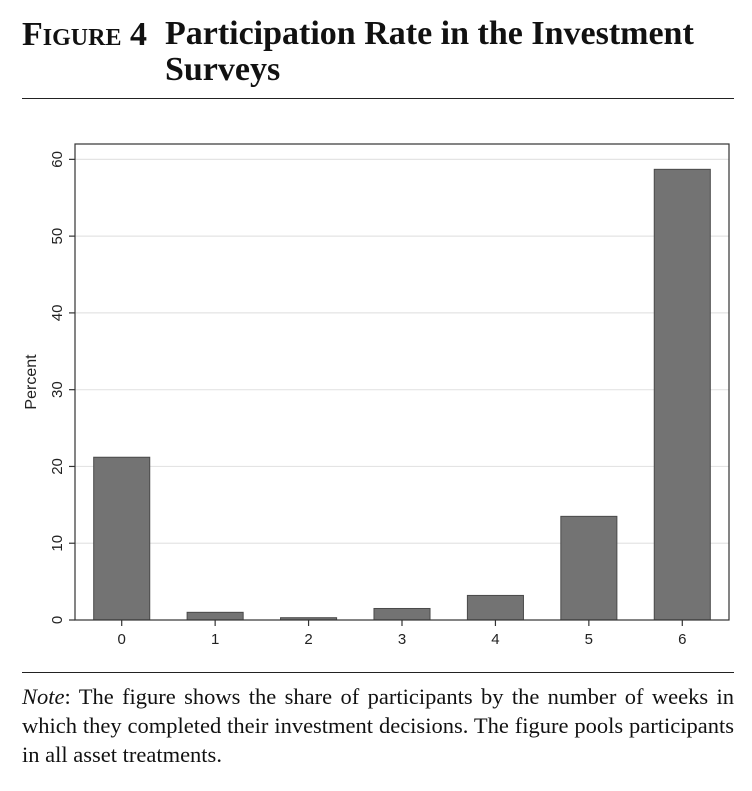 The height and width of the screenshot is (791, 752). What do you see at coordinates (589, 639) in the screenshot?
I see `x-tick-label-5: 5` at bounding box center [589, 639].